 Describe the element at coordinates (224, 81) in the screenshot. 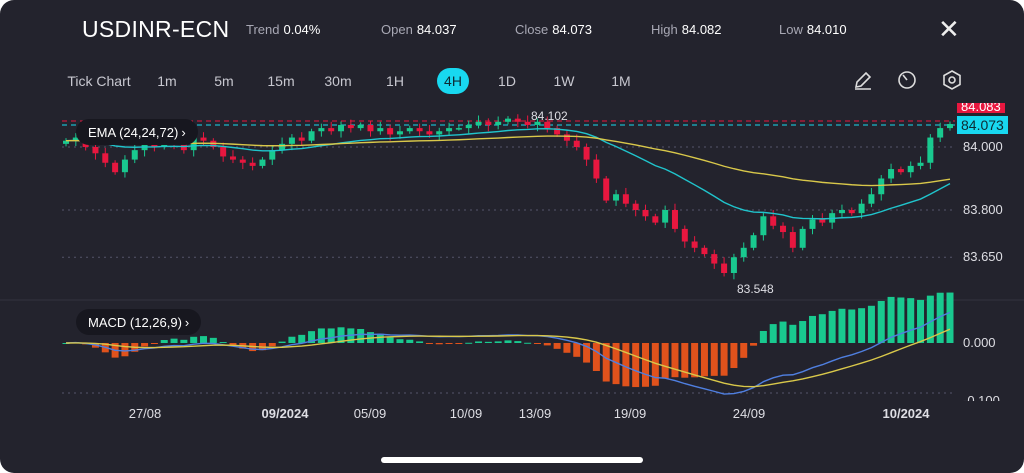

I see `timeframe-5m: 5m` at that location.